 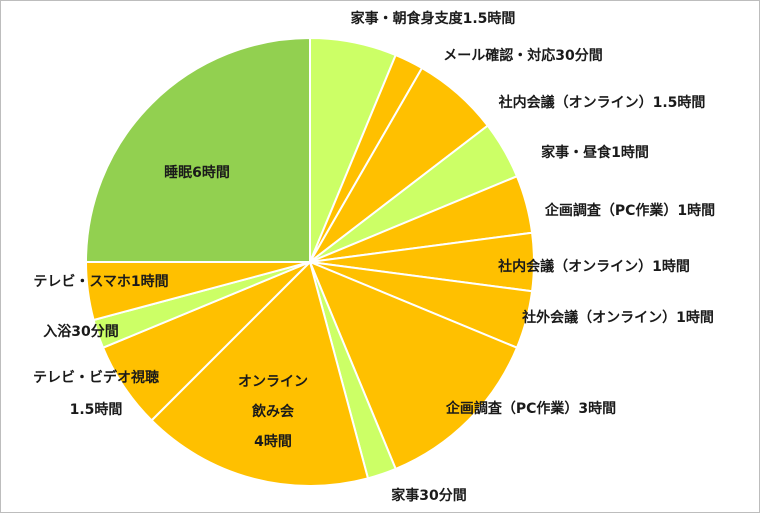 I want to click on slice-label-4: 企画調査（PC作業）1時間, so click(x=629, y=210).